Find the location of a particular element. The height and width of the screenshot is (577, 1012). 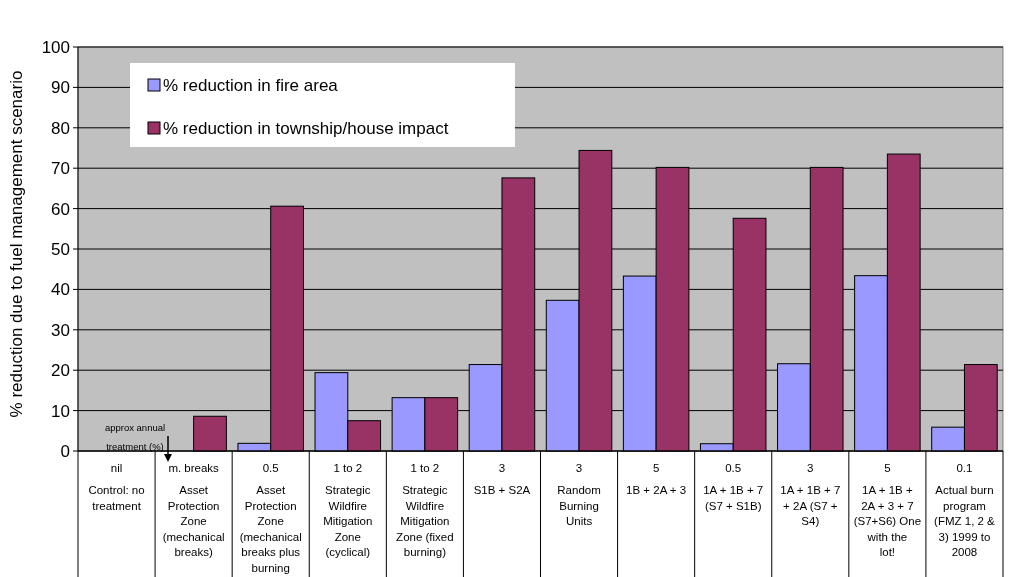

y-tick-label: 80 is located at coordinates (60, 128).